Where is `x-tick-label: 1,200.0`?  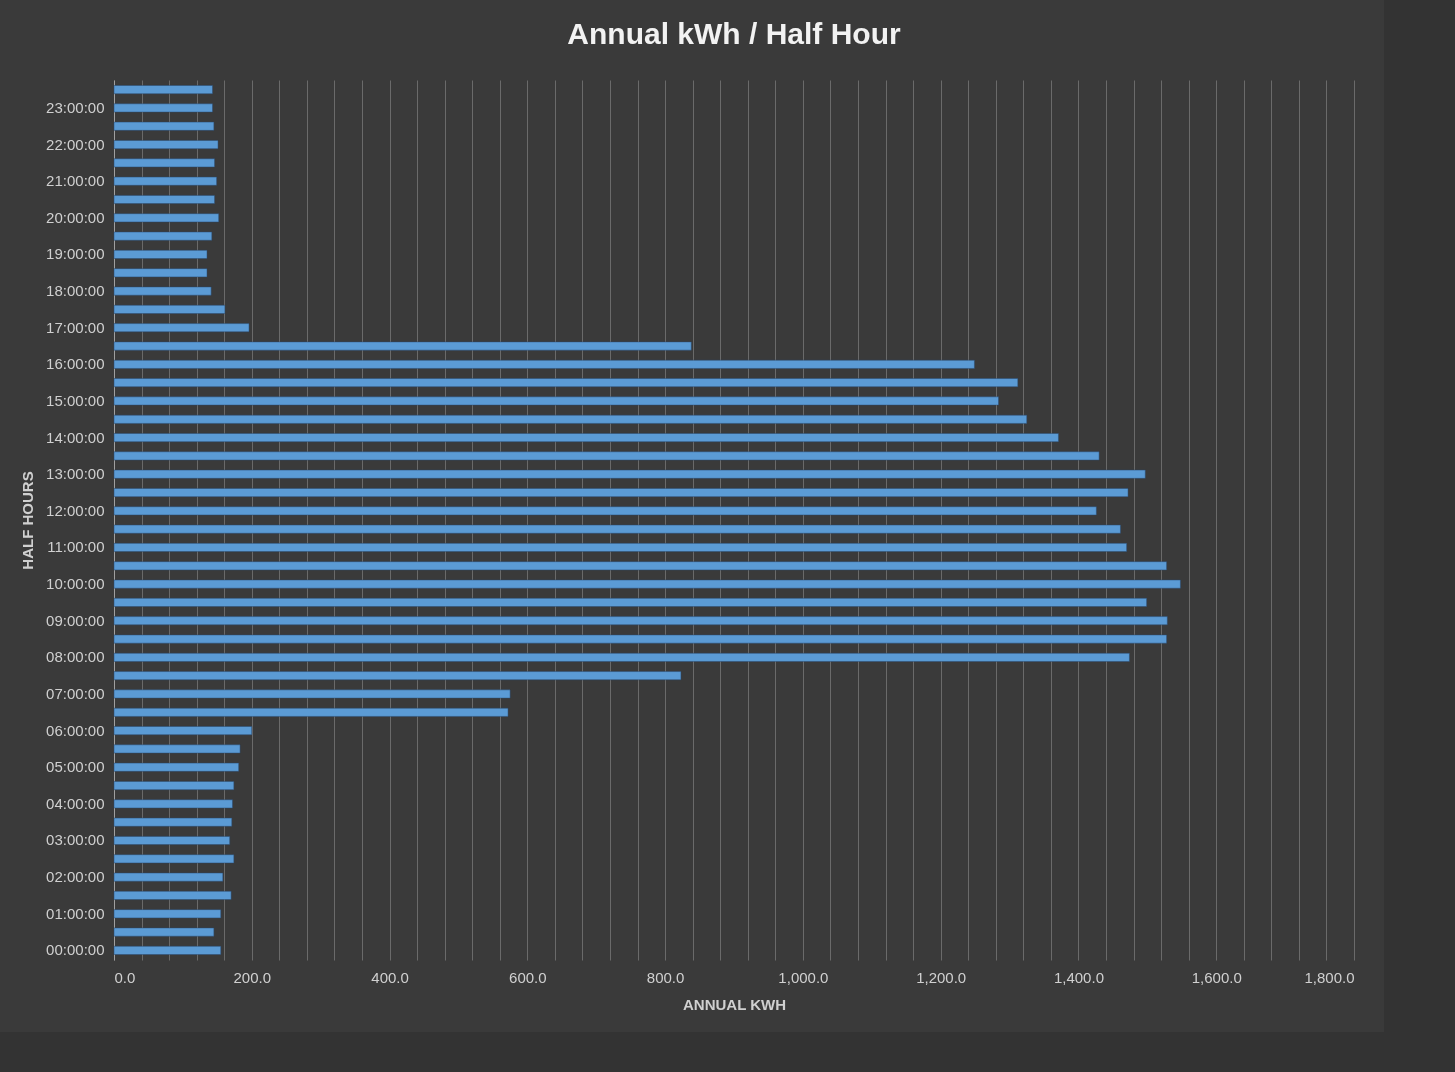 x-tick-label: 1,200.0 is located at coordinates (941, 977).